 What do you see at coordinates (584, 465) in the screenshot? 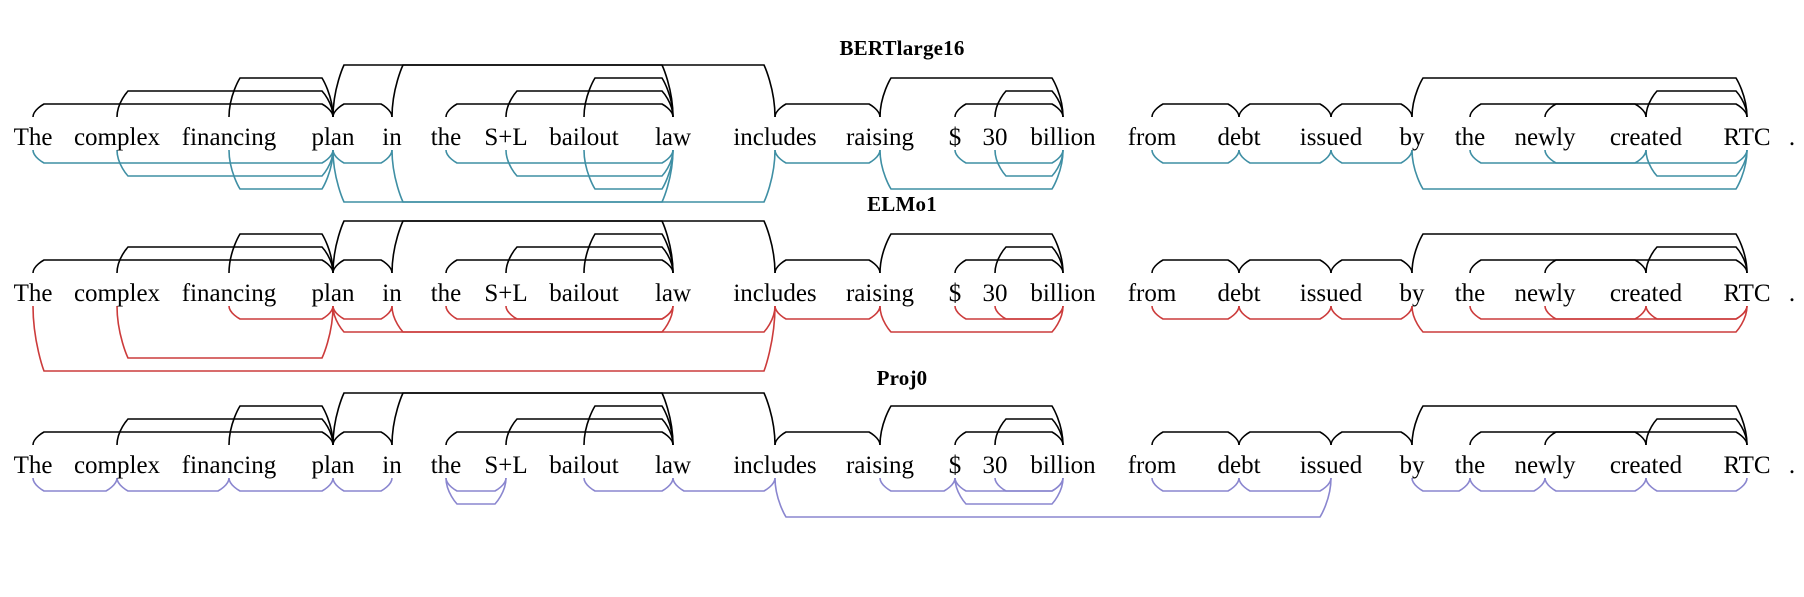
I see `token: bailout` at bounding box center [584, 465].